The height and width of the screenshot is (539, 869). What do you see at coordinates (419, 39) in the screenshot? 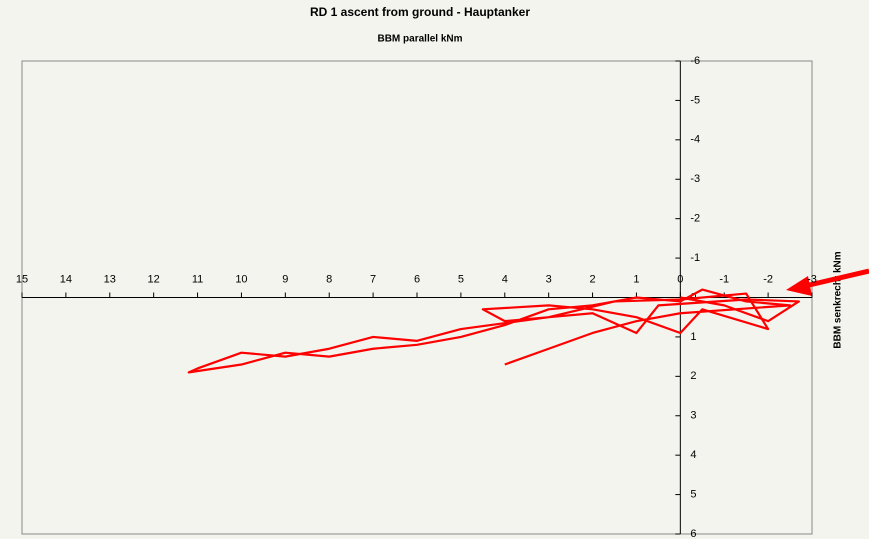
I see `x-axis-label: BBM parallel kNm` at bounding box center [419, 39].